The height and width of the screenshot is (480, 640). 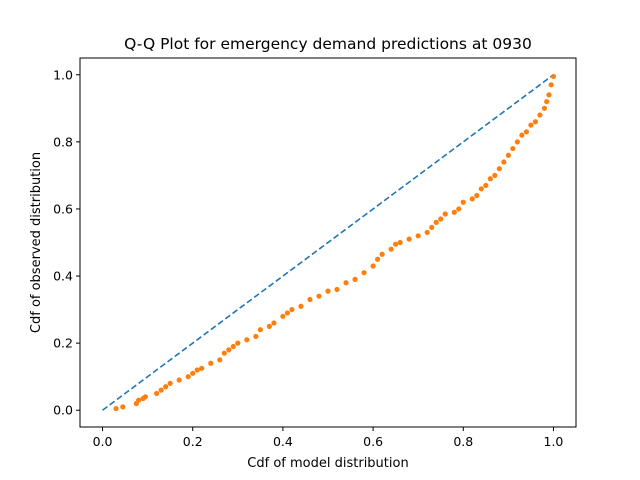 I want to click on y-tick-label: 0.2, so click(x=63, y=343).